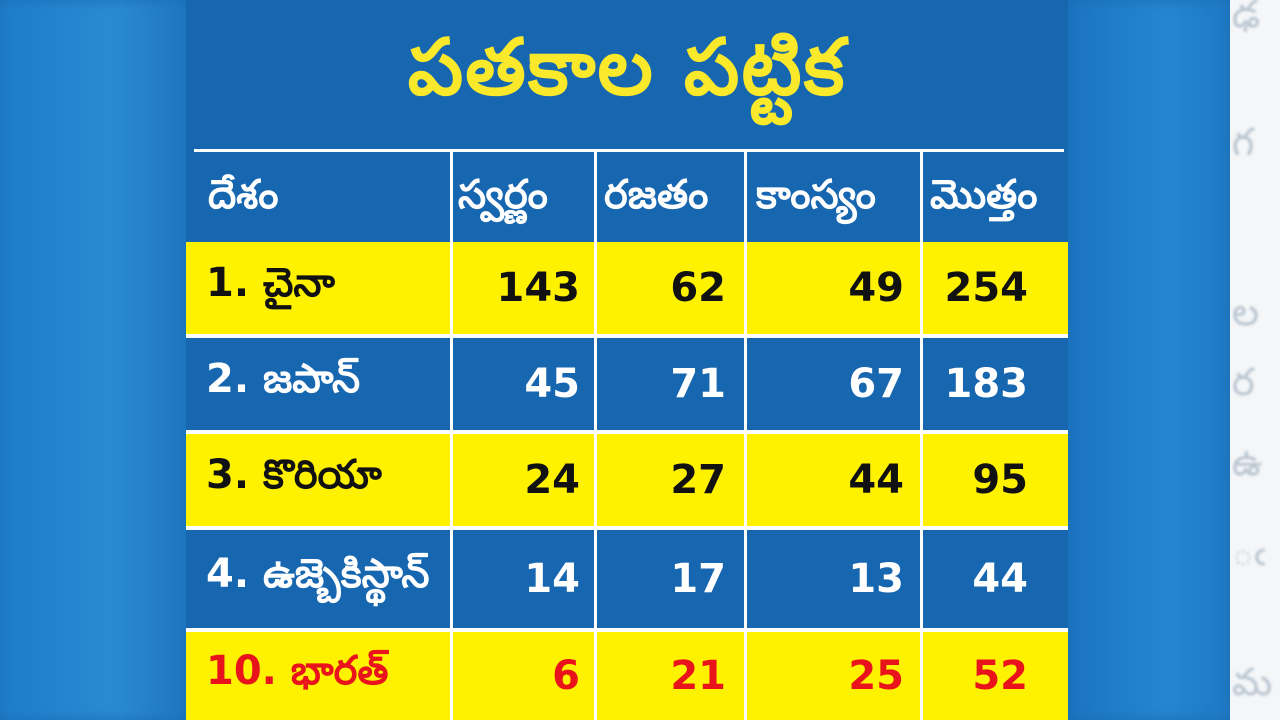 This screenshot has height=720, width=1280. I want to click on faded-glyph: ఁ, so click(1249, 552).